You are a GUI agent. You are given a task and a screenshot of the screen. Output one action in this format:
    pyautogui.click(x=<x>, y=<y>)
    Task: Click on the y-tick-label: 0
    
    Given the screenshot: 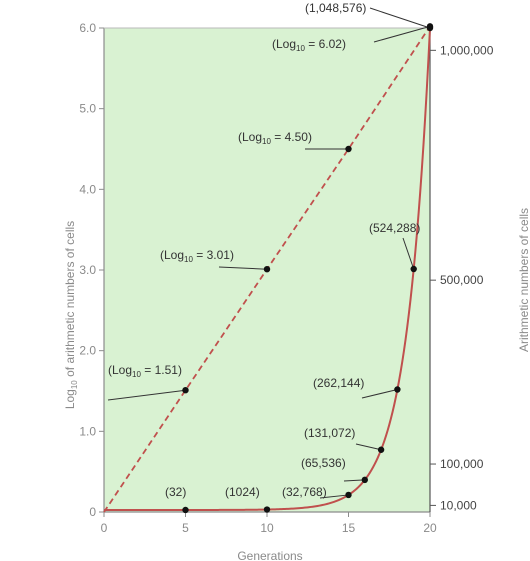 What is the action you would take?
    pyautogui.click(x=92, y=512)
    